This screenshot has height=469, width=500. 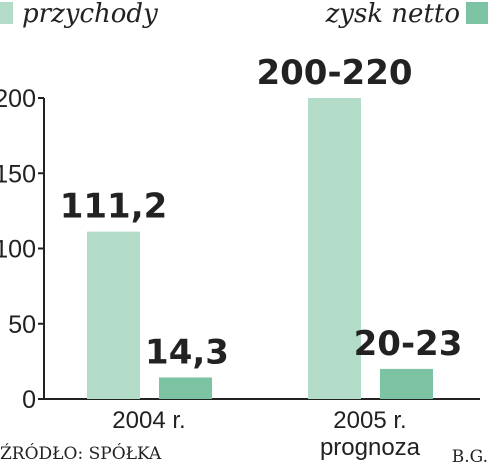 I want to click on data-label: 14,3, so click(x=187, y=352).